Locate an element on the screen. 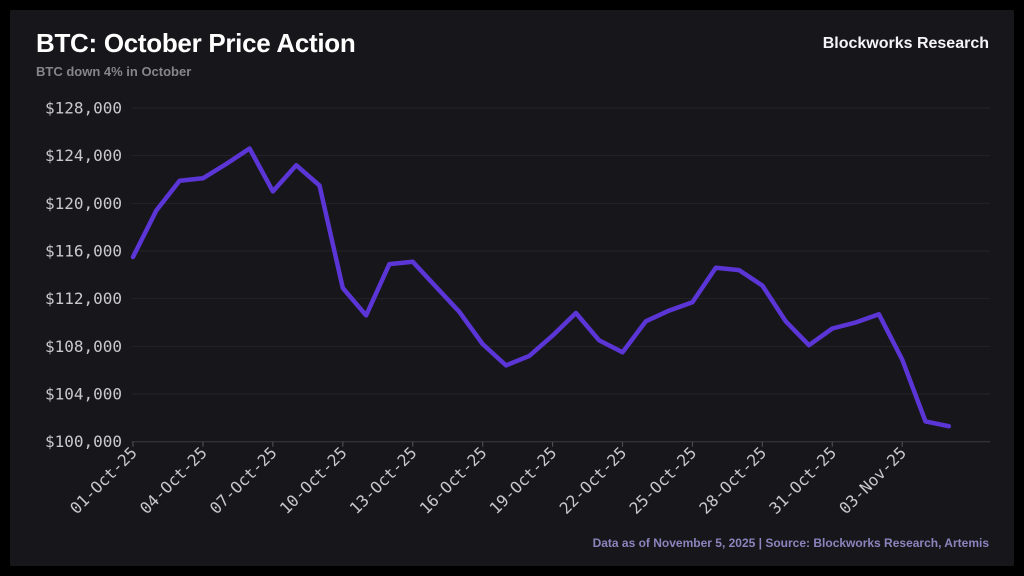  x-tick-label: 04-Oct-25 is located at coordinates (173, 480).